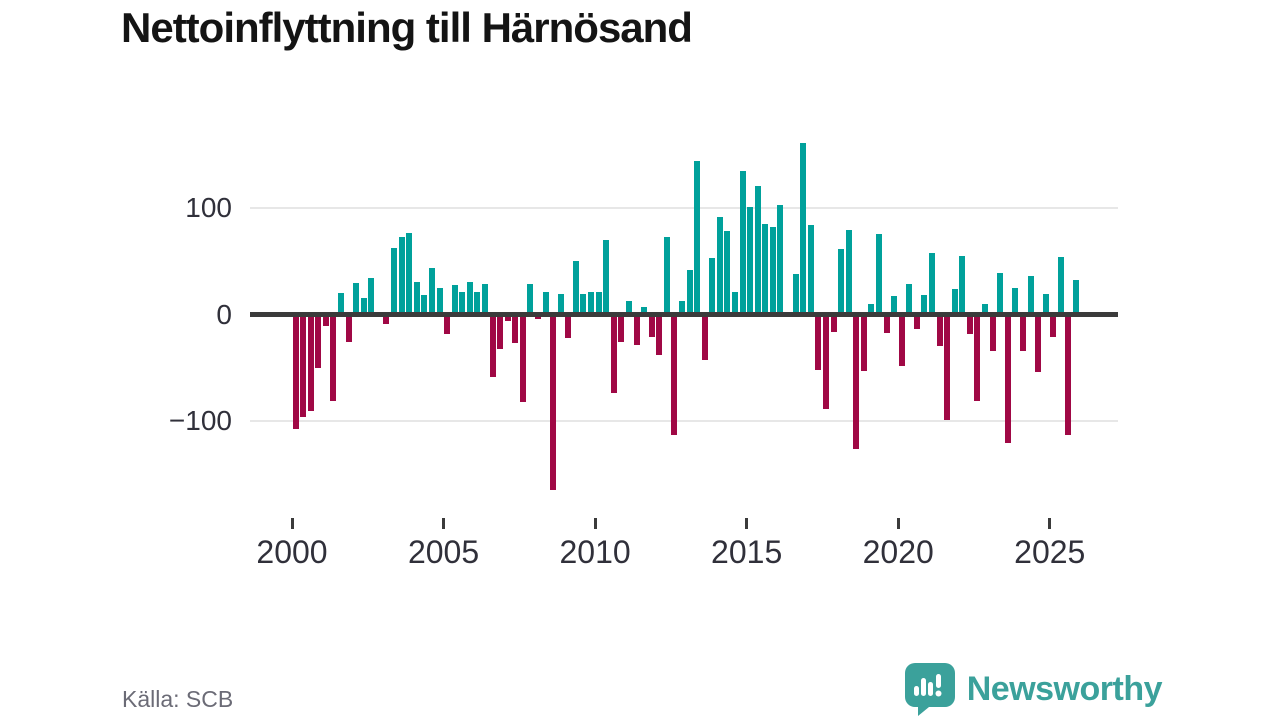 The height and width of the screenshot is (720, 1280). What do you see at coordinates (747, 552) in the screenshot?
I see `x-axis-label: 2015` at bounding box center [747, 552].